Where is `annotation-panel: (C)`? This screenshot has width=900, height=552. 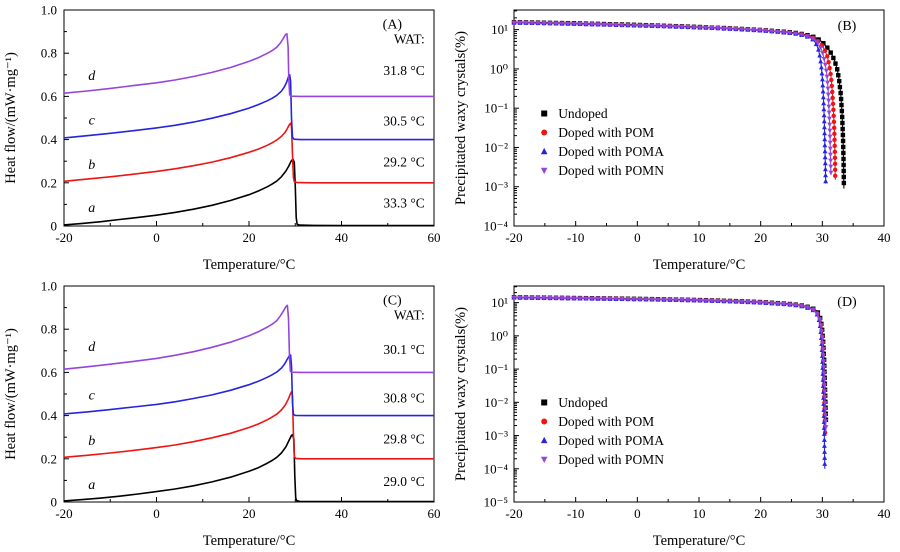 annotation-panel: (C) is located at coordinates (392, 300).